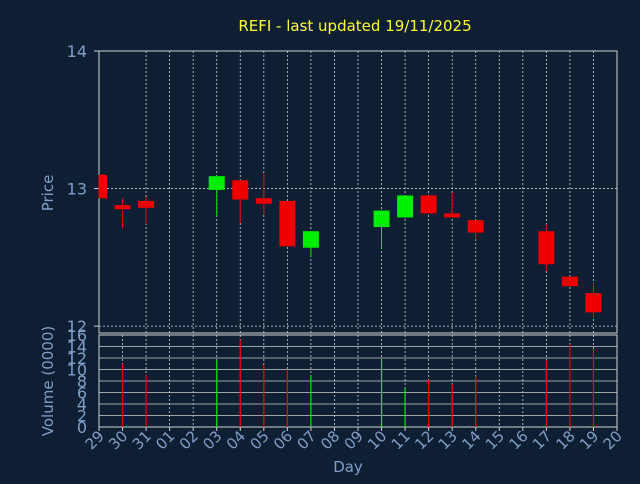 Image resolution: width=640 pixels, height=484 pixels. I want to click on x-tick-label: 08, so click(330, 440).